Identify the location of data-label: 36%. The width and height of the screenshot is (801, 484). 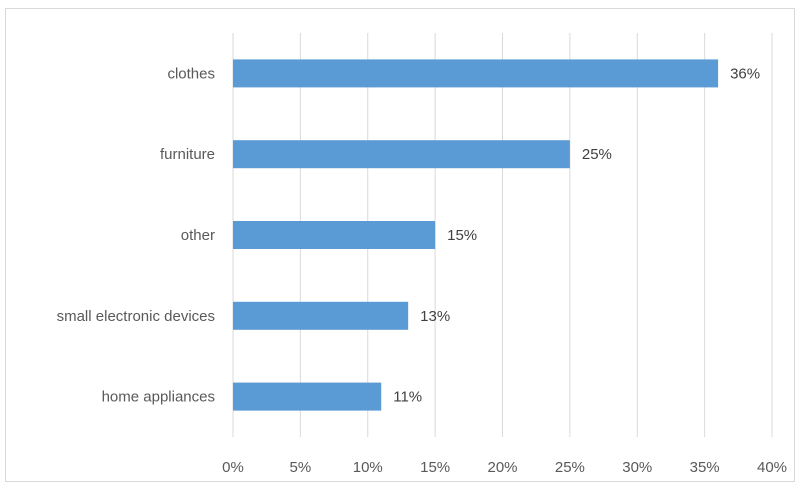
(745, 73).